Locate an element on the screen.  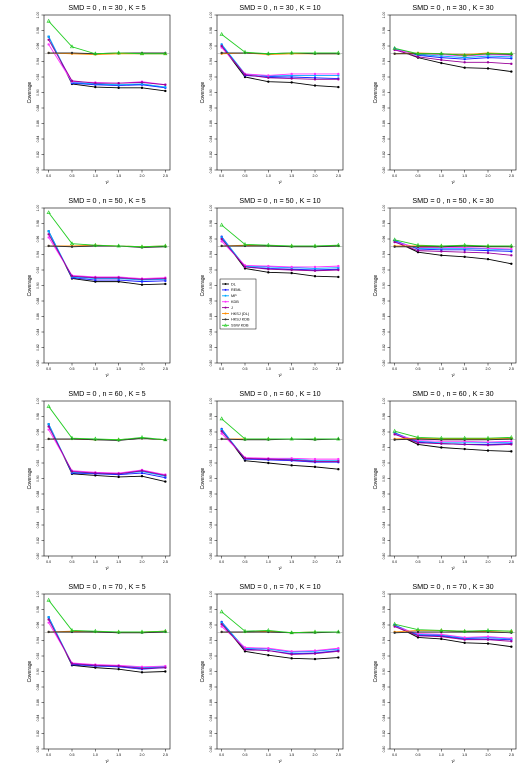
y-tick-label: 0.84 is located at coordinates (384, 718).